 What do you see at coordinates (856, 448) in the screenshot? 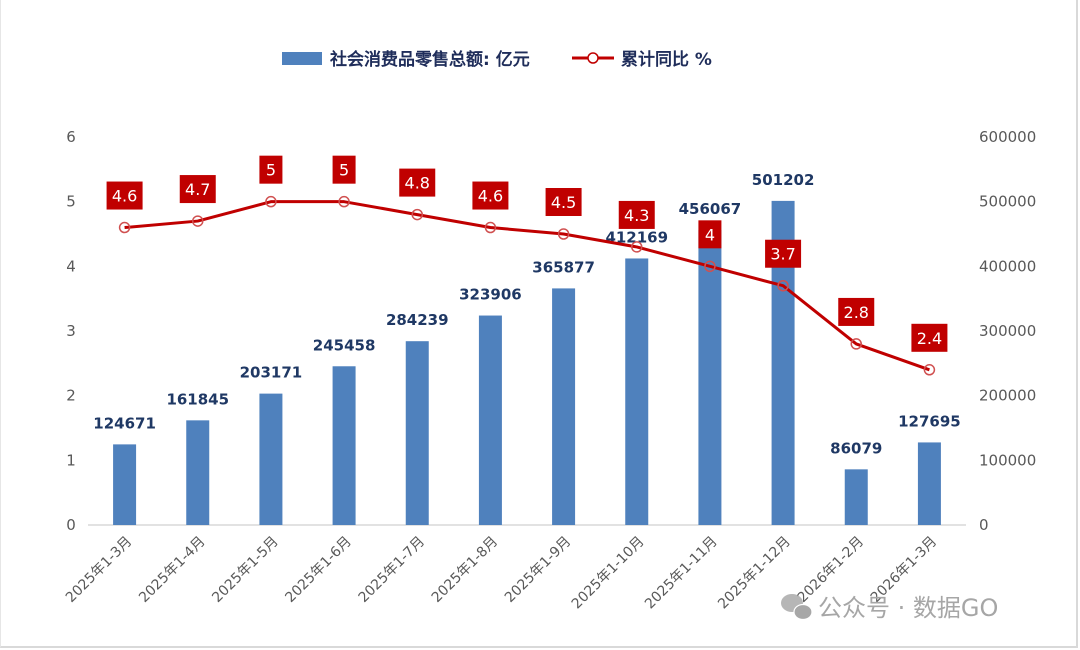
I see `bar-data-label: 86079` at bounding box center [856, 448].